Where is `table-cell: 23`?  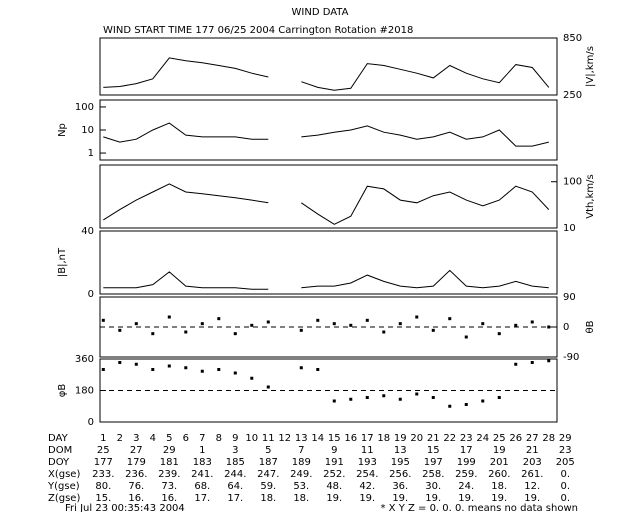
table-cell: 23 is located at coordinates (565, 450).